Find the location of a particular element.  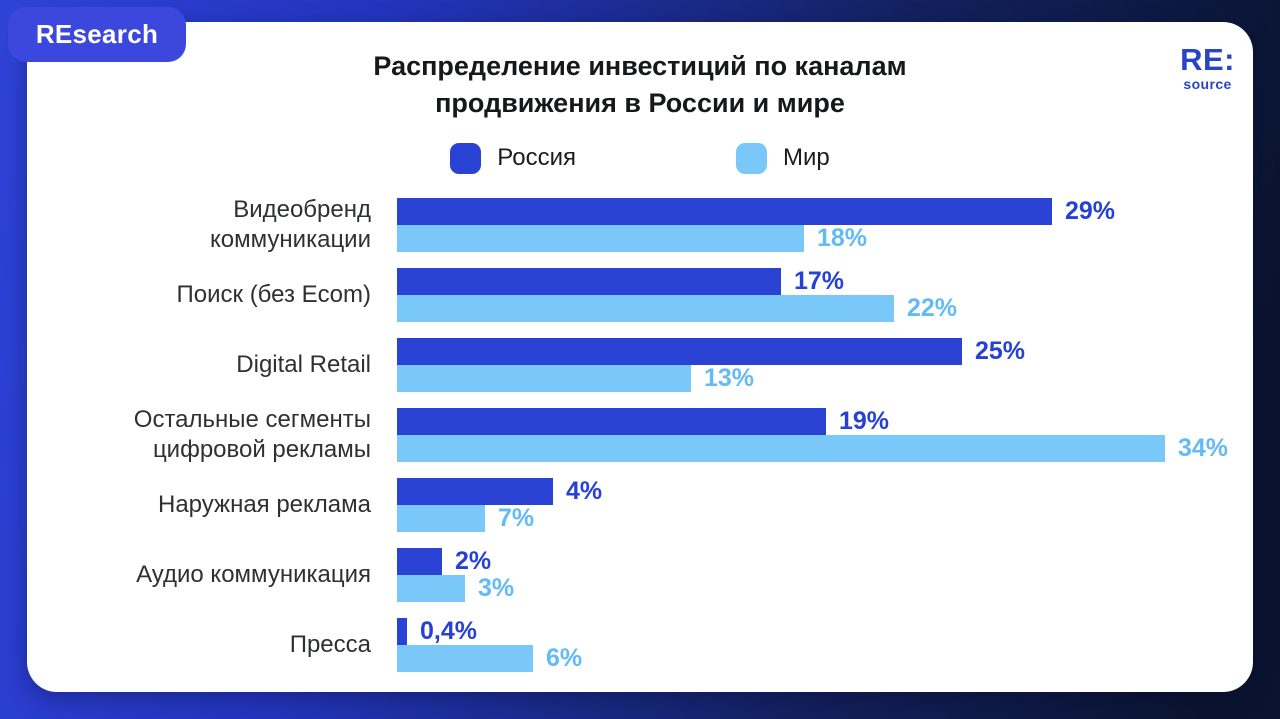

logo-main-text: RE: is located at coordinates (1207, 59).